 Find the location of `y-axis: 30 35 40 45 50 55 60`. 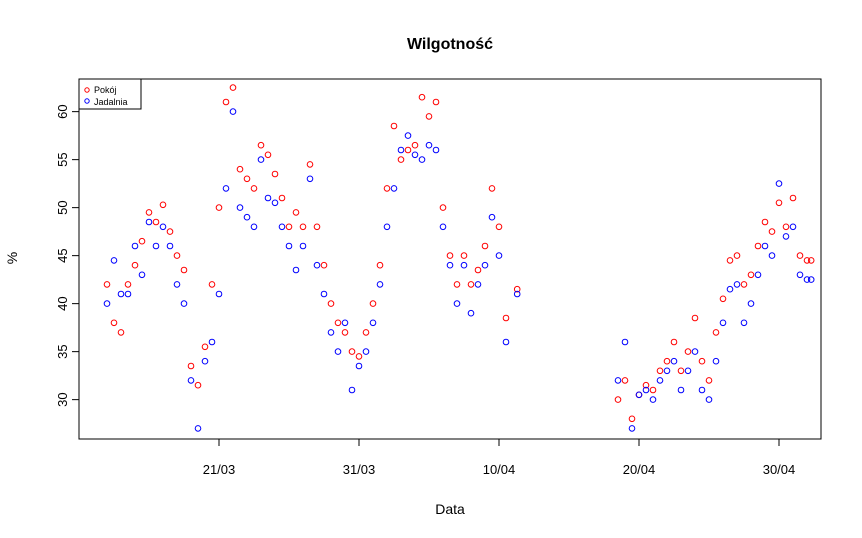

y-axis: 30 35 40 45 50 55 60 is located at coordinates (67, 255).